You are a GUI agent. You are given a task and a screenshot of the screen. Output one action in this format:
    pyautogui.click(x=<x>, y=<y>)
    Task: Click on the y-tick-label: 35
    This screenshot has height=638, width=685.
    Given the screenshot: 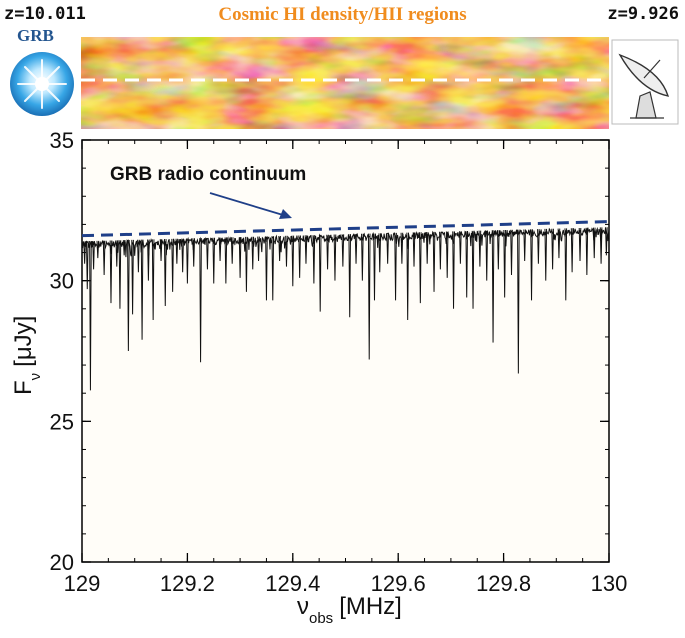 What is the action you would take?
    pyautogui.click(x=62, y=140)
    